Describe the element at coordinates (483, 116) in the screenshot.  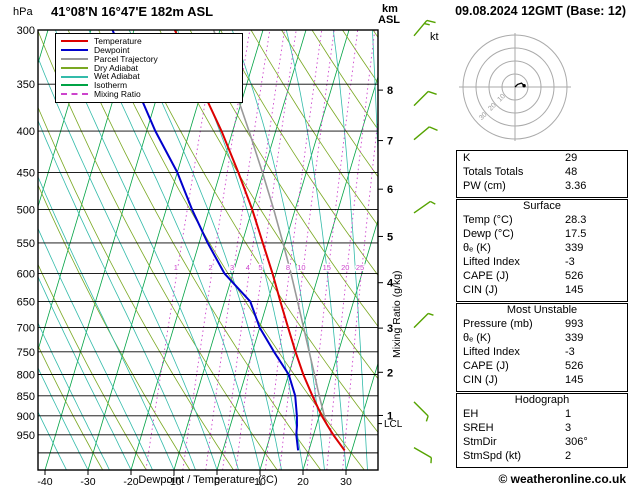
I see `hodograph-ring-label: 30` at that location.